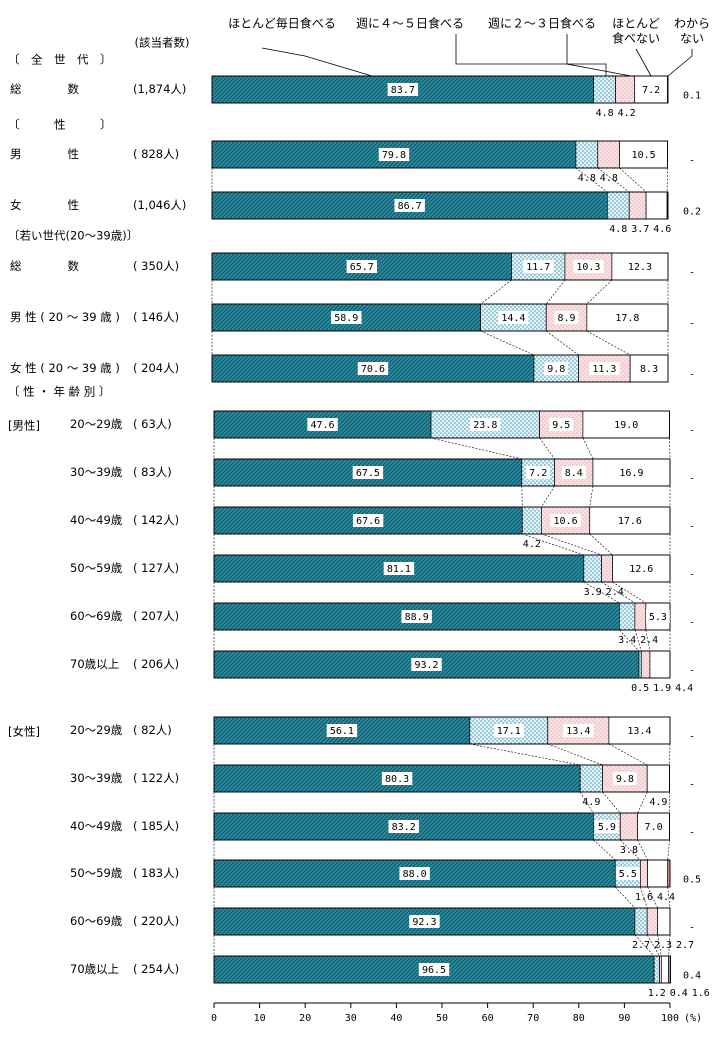 The image size is (722, 1043). I want to click on value-label-6-0: 47.6, so click(322, 425).